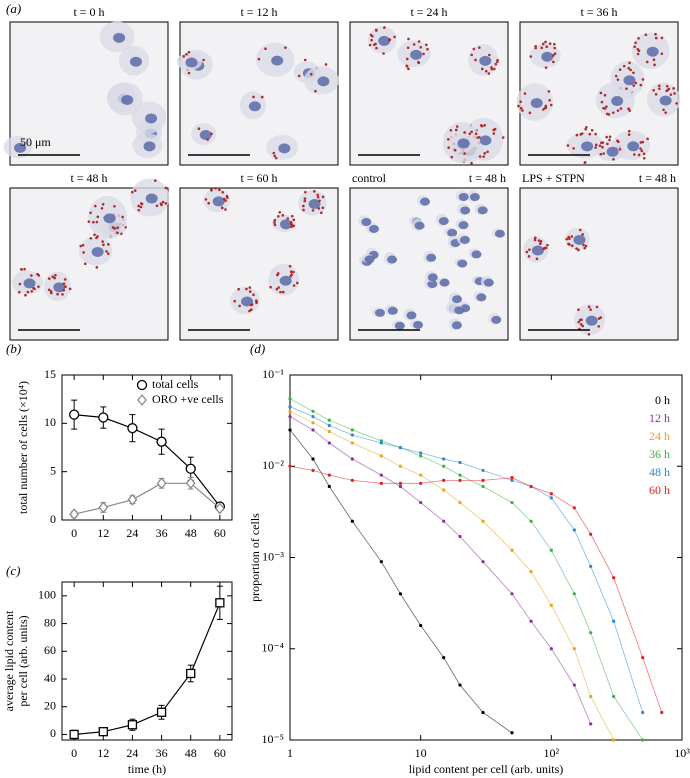 This screenshot has height=778, width=690. Describe the element at coordinates (486, 769) in the screenshot. I see `x-axis-label: lipid content per cell (arb. units)` at that location.